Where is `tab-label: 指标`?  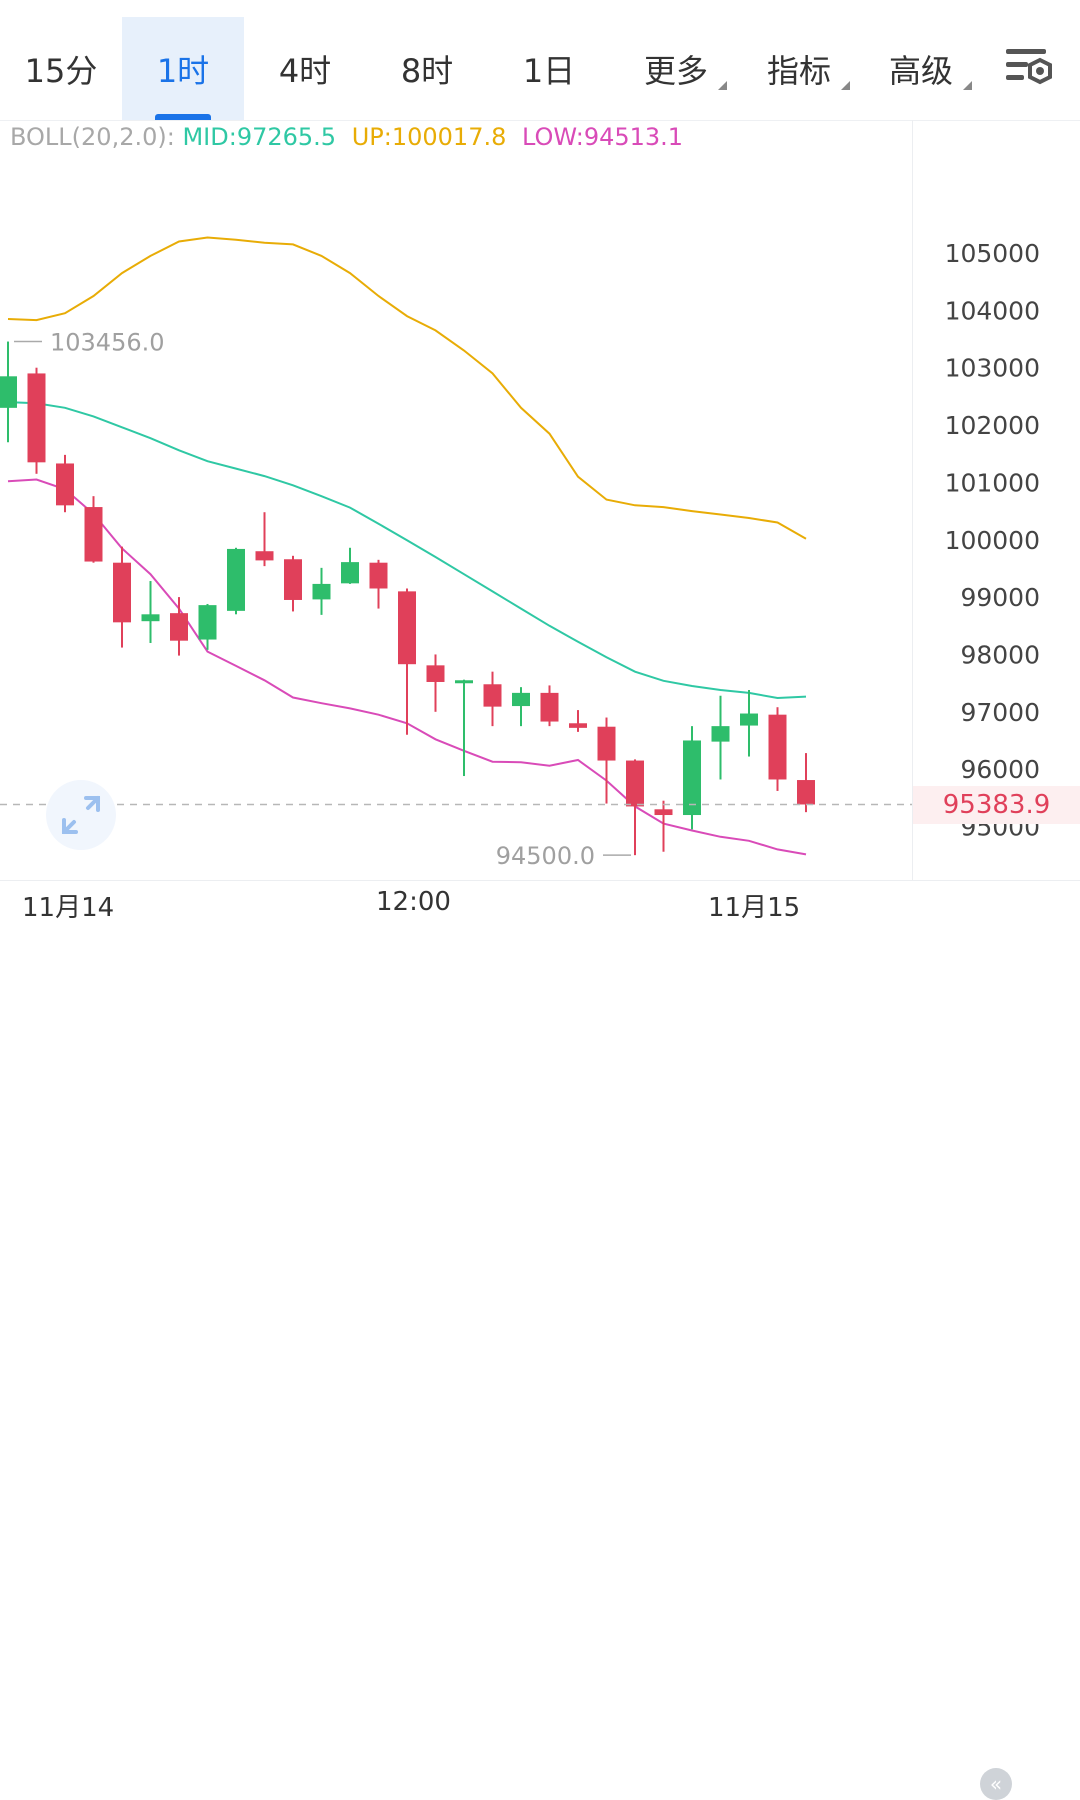
tab-label: 指标 is located at coordinates (798, 70).